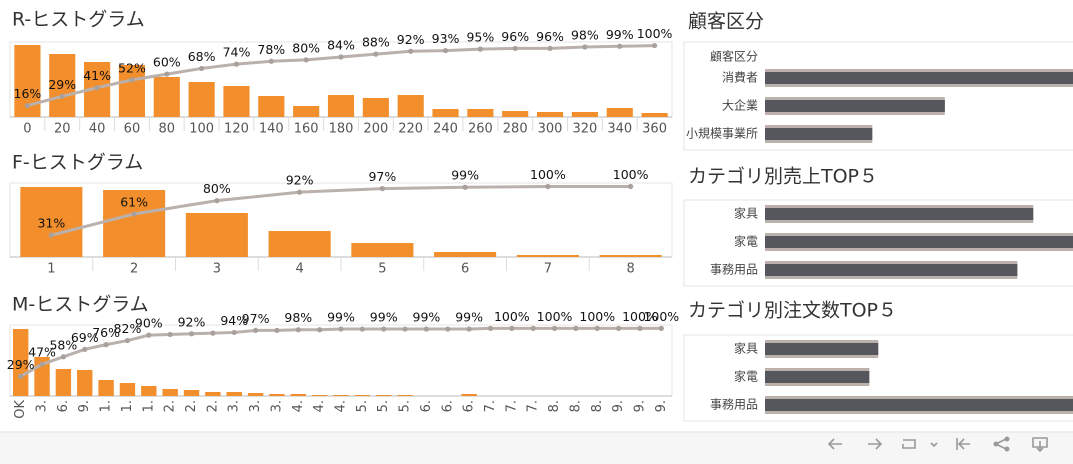  I want to click on y-tick-label: 大企業, so click(740, 105).